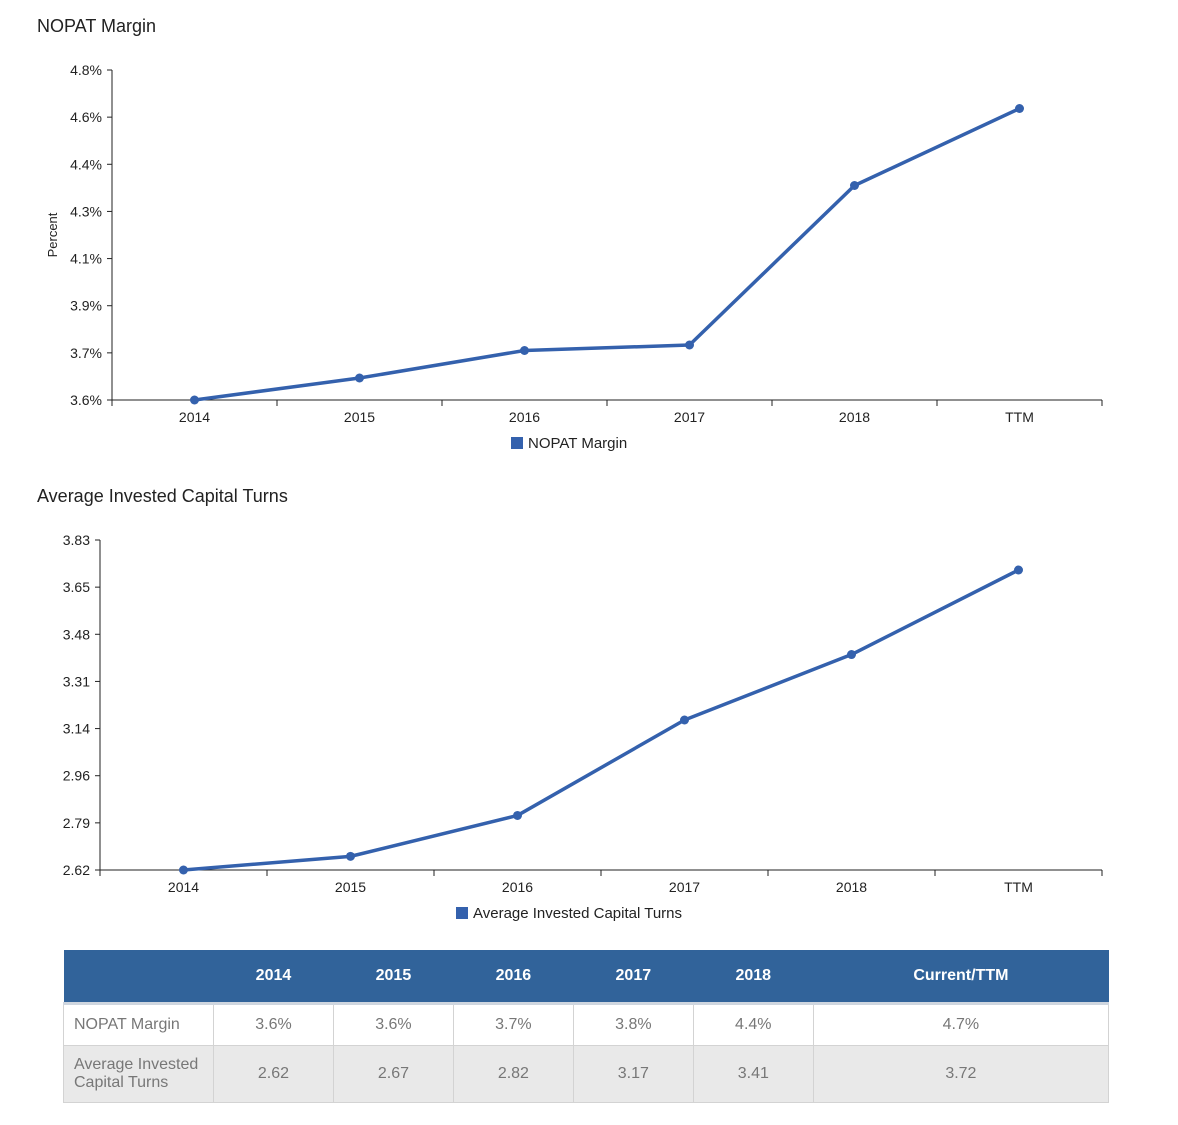  I want to click on y-tick-label: 3.48, so click(76, 634).